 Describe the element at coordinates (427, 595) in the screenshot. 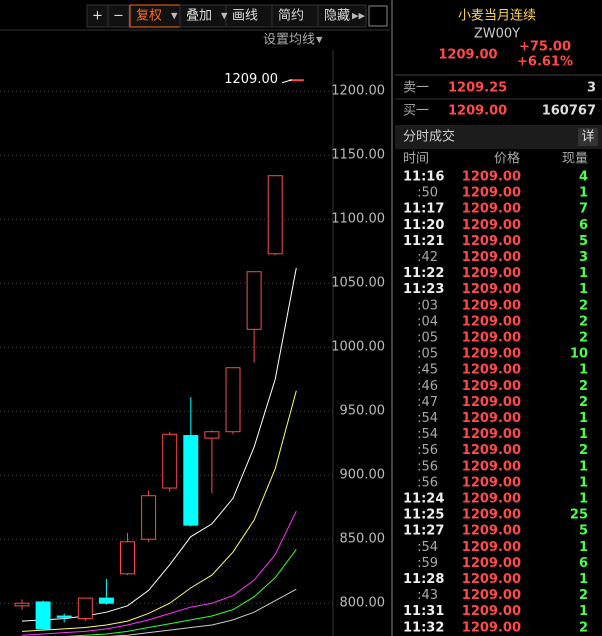

I see `trade-time: :43` at that location.